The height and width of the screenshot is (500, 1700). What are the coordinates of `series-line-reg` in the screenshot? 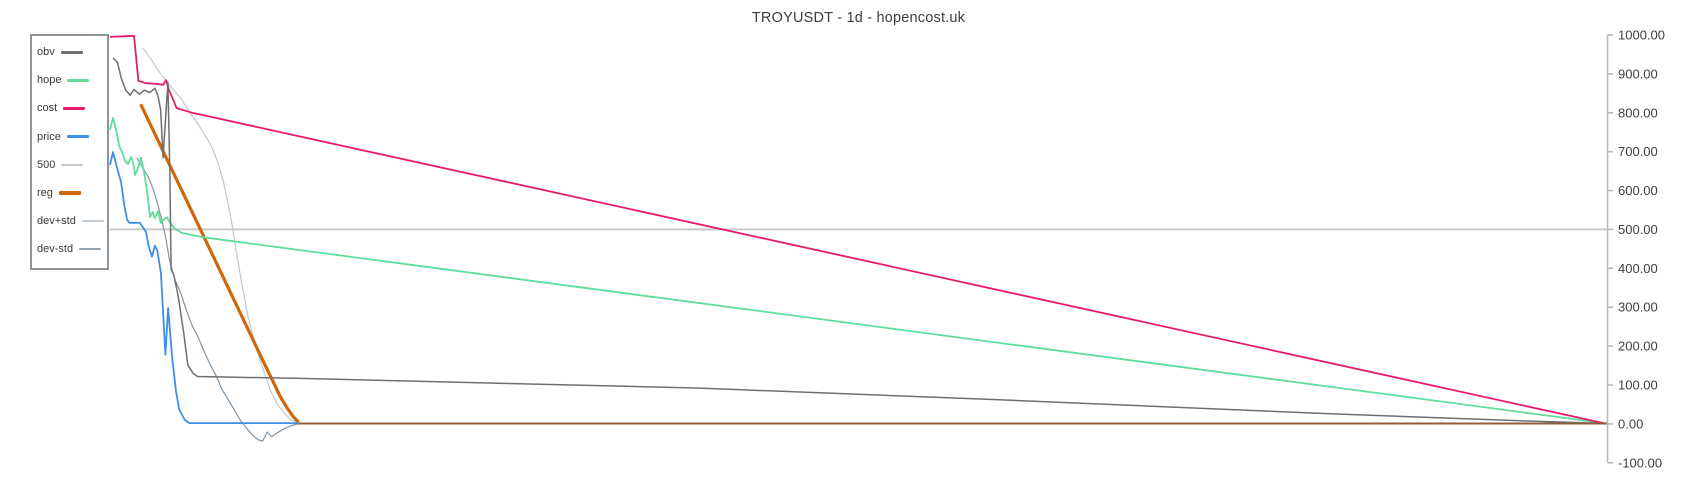 It's located at (219, 263).